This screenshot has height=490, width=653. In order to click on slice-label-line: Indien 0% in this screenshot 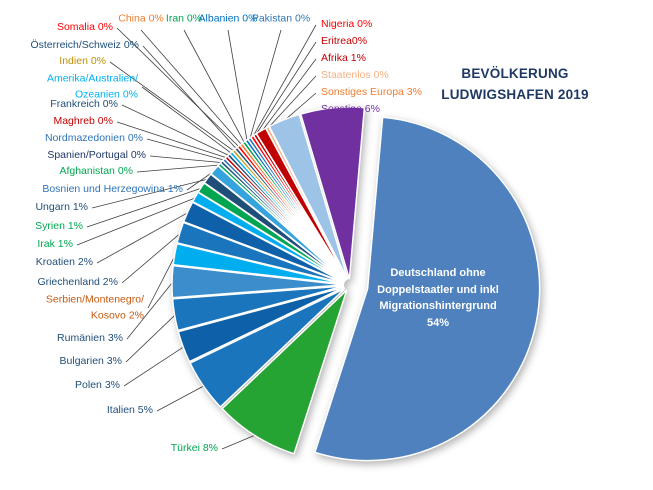, I will do `click(82, 61)`.